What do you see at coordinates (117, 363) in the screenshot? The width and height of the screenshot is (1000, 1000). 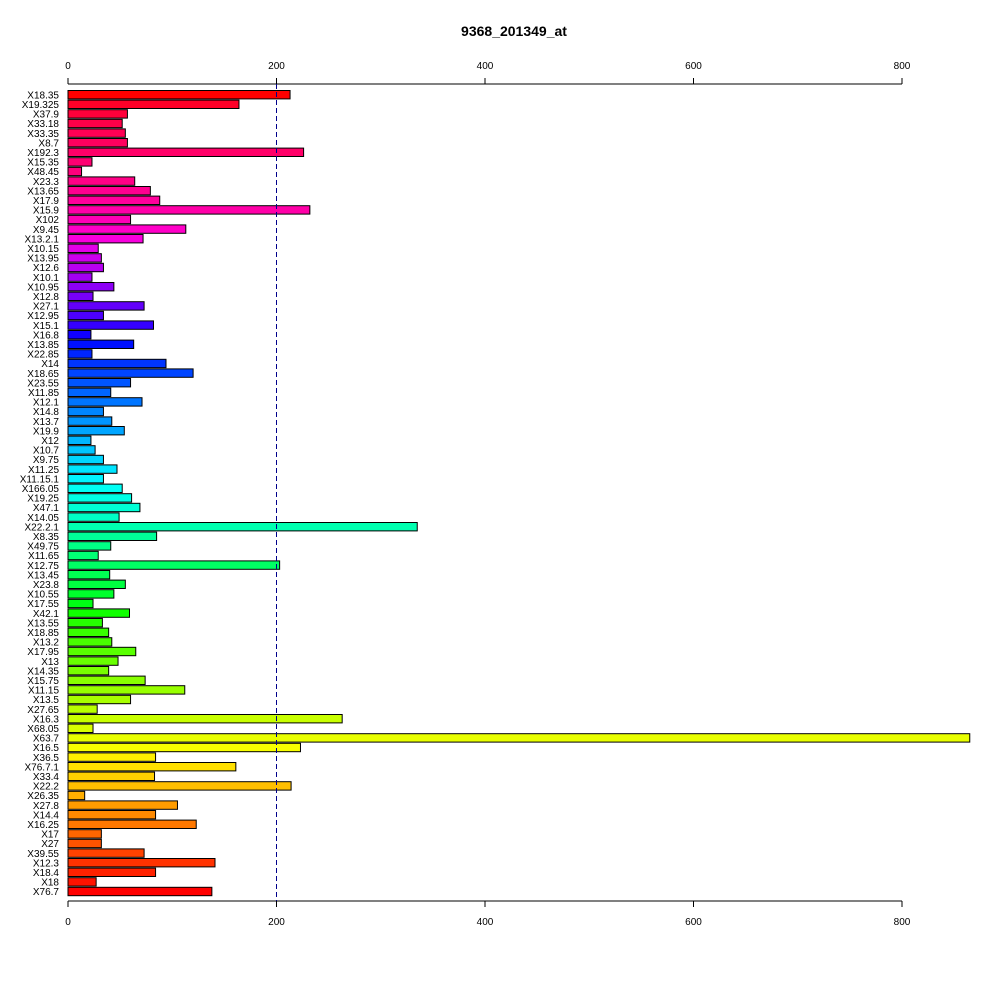 I see `bar-X14` at bounding box center [117, 363].